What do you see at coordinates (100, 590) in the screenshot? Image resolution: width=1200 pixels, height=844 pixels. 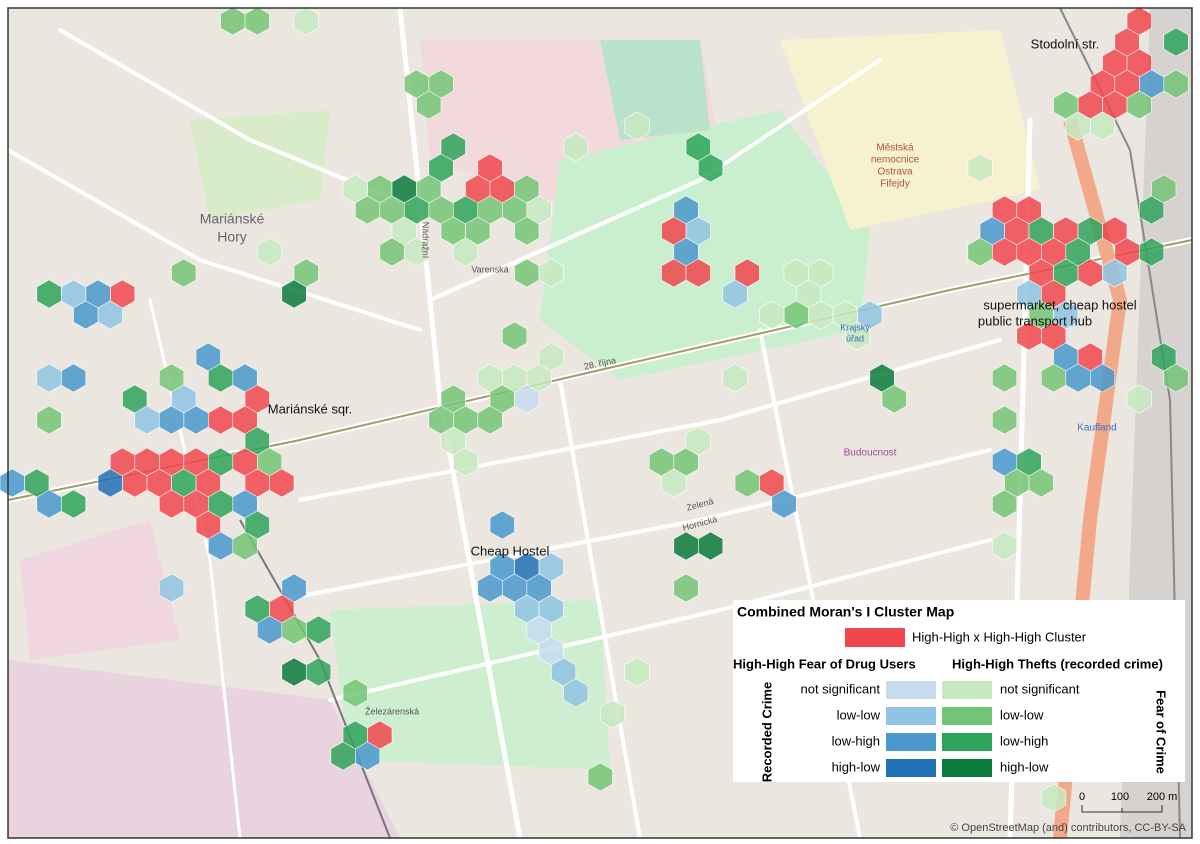 I see `pink-area` at bounding box center [100, 590].